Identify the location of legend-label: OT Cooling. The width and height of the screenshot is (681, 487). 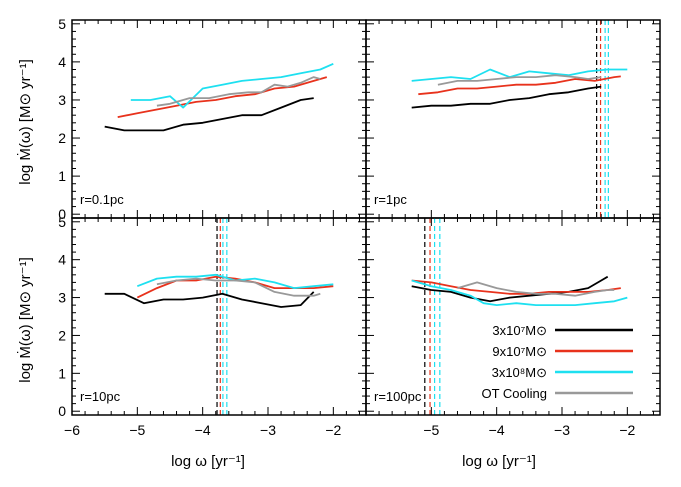
(514, 393).